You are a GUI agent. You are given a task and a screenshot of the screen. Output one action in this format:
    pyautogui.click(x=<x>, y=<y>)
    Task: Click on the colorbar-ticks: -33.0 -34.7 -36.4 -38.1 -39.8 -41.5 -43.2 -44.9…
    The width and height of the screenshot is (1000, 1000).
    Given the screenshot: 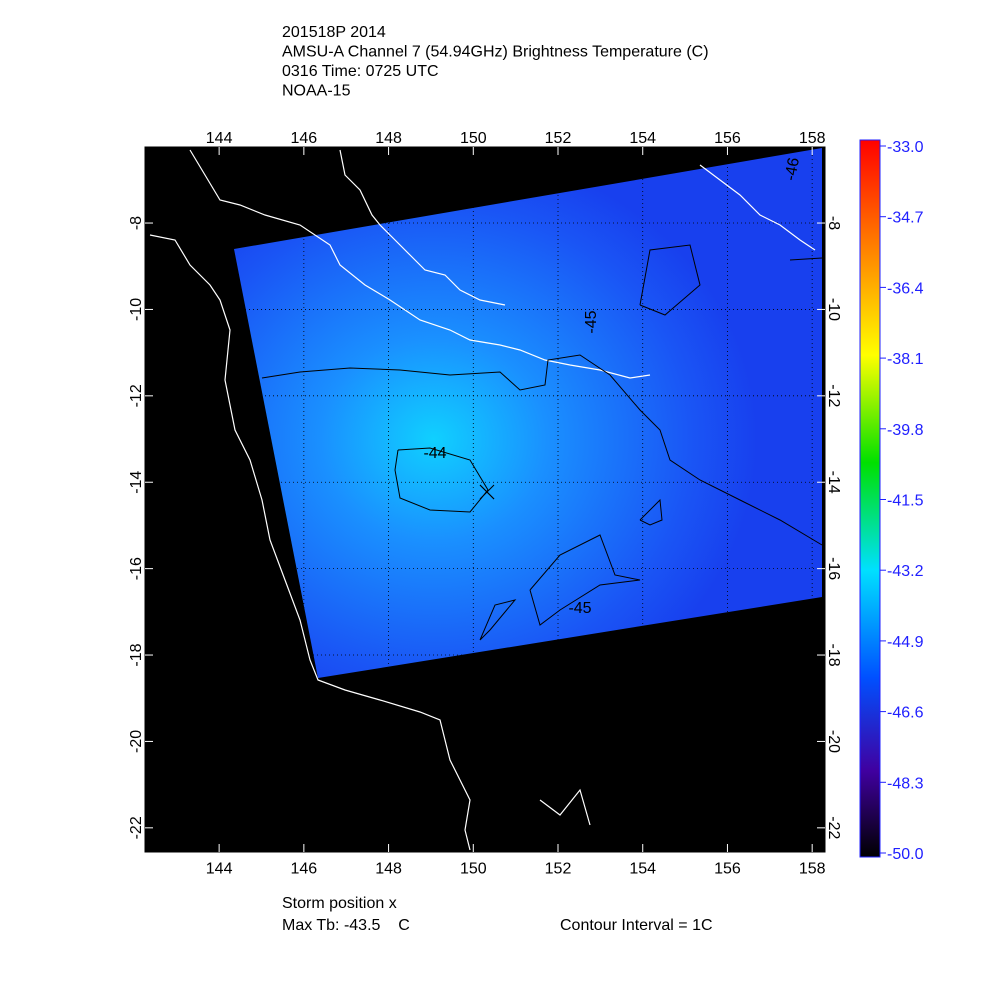 What is the action you would take?
    pyautogui.click(x=902, y=501)
    